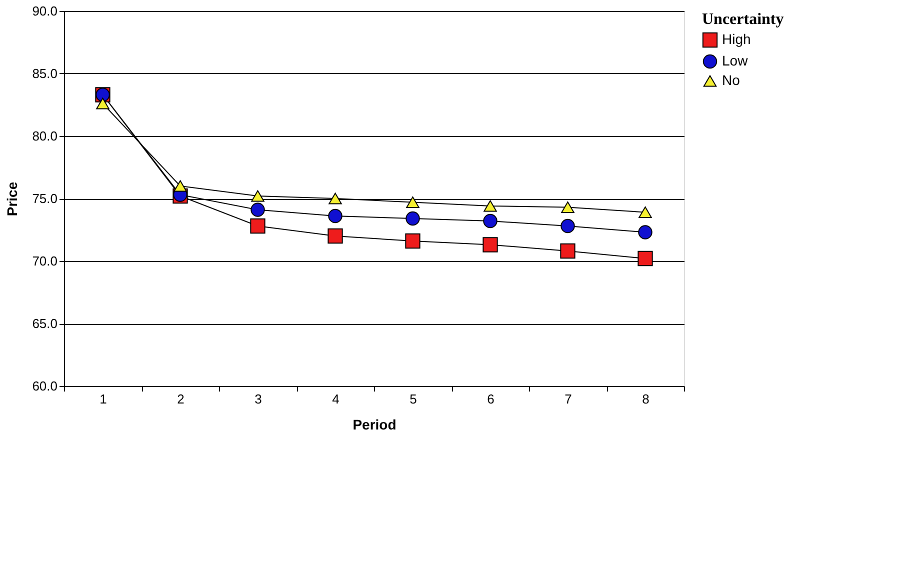 This screenshot has height=565, width=911. I want to click on legend-title: Uncertainty, so click(743, 19).